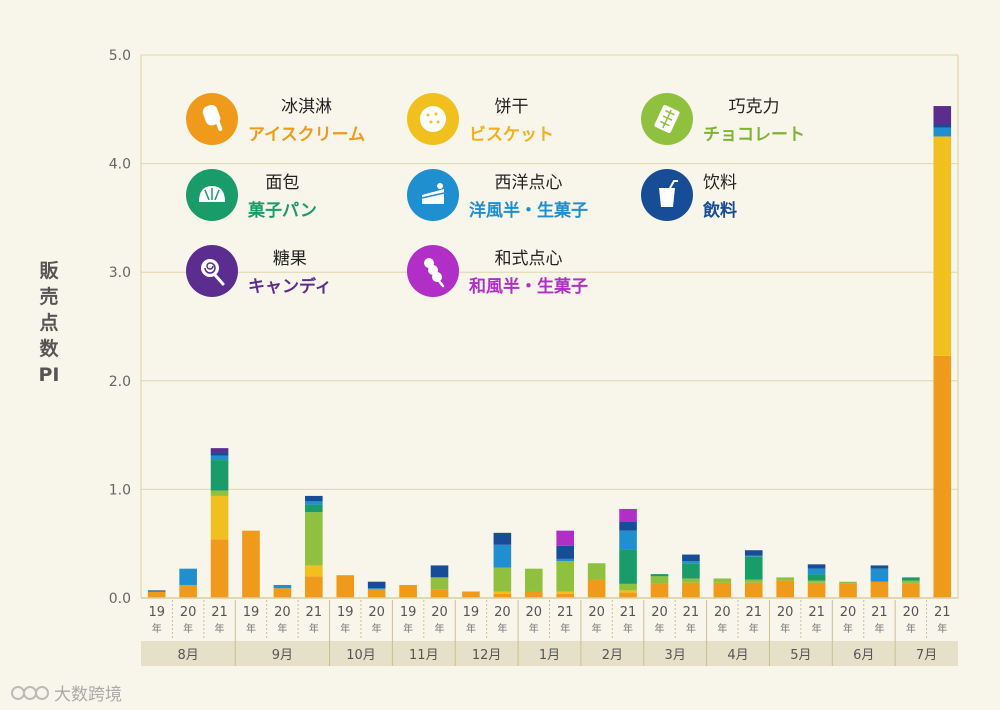 This screenshot has width=1000, height=710. What do you see at coordinates (497, 270) in the screenshot?
I see `legend-item-wagashi: 和式点心 和風半・生菓子` at bounding box center [497, 270].